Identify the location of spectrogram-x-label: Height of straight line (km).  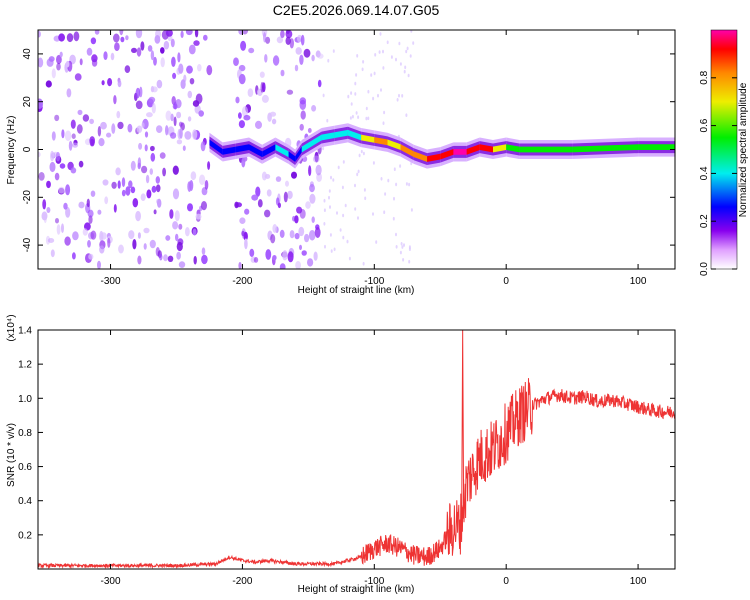
(356, 290).